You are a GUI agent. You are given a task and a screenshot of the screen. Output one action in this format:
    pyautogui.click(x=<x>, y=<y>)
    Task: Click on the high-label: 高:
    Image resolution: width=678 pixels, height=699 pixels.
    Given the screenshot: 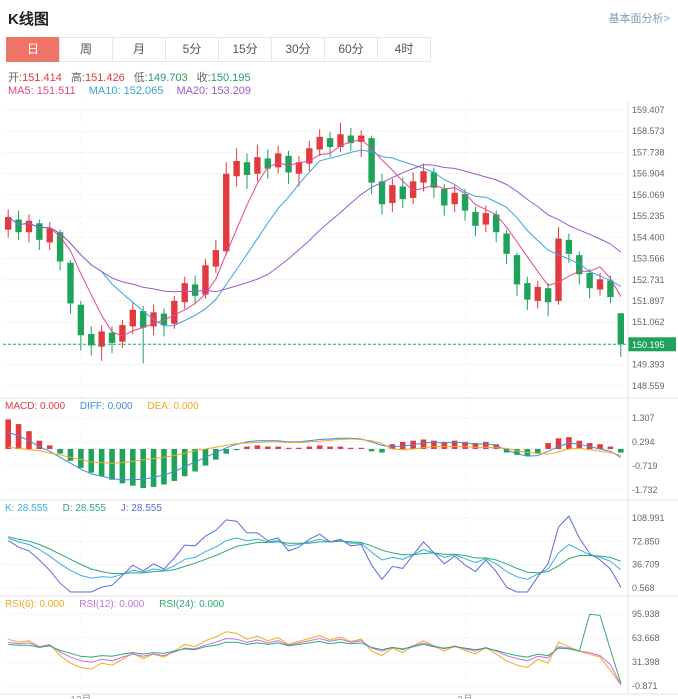 What is the action you would take?
    pyautogui.click(x=77, y=78)
    